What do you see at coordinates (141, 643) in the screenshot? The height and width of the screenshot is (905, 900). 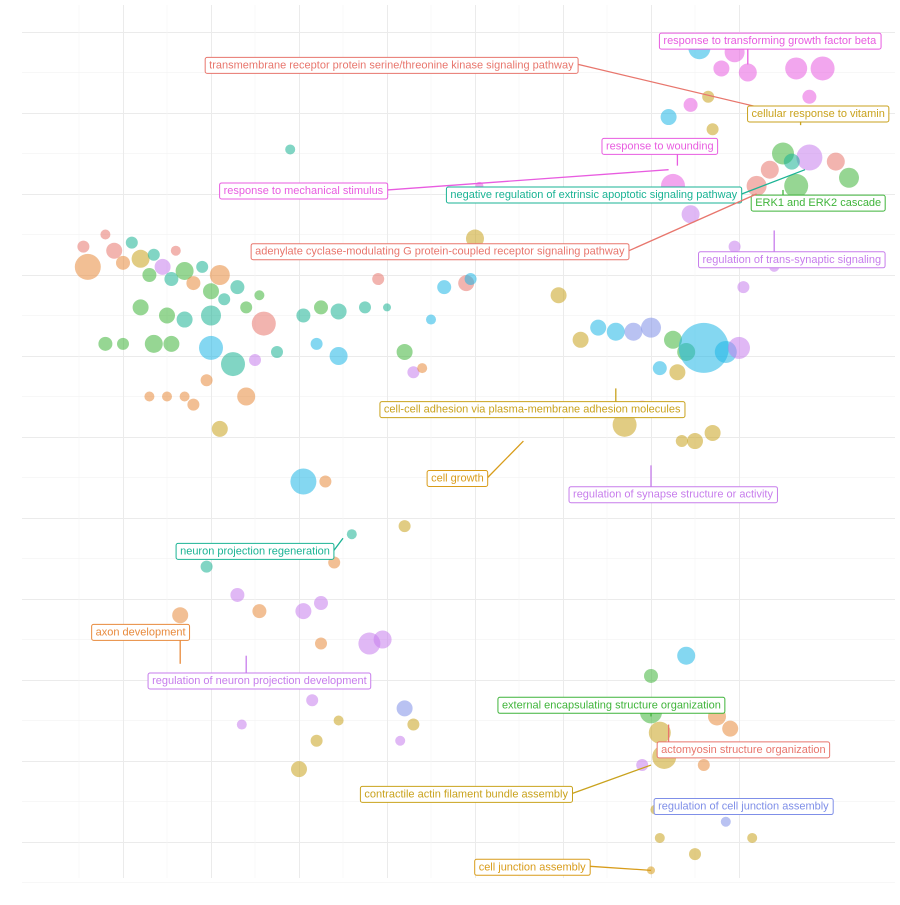 I see `point-label: axon development` at bounding box center [141, 643].